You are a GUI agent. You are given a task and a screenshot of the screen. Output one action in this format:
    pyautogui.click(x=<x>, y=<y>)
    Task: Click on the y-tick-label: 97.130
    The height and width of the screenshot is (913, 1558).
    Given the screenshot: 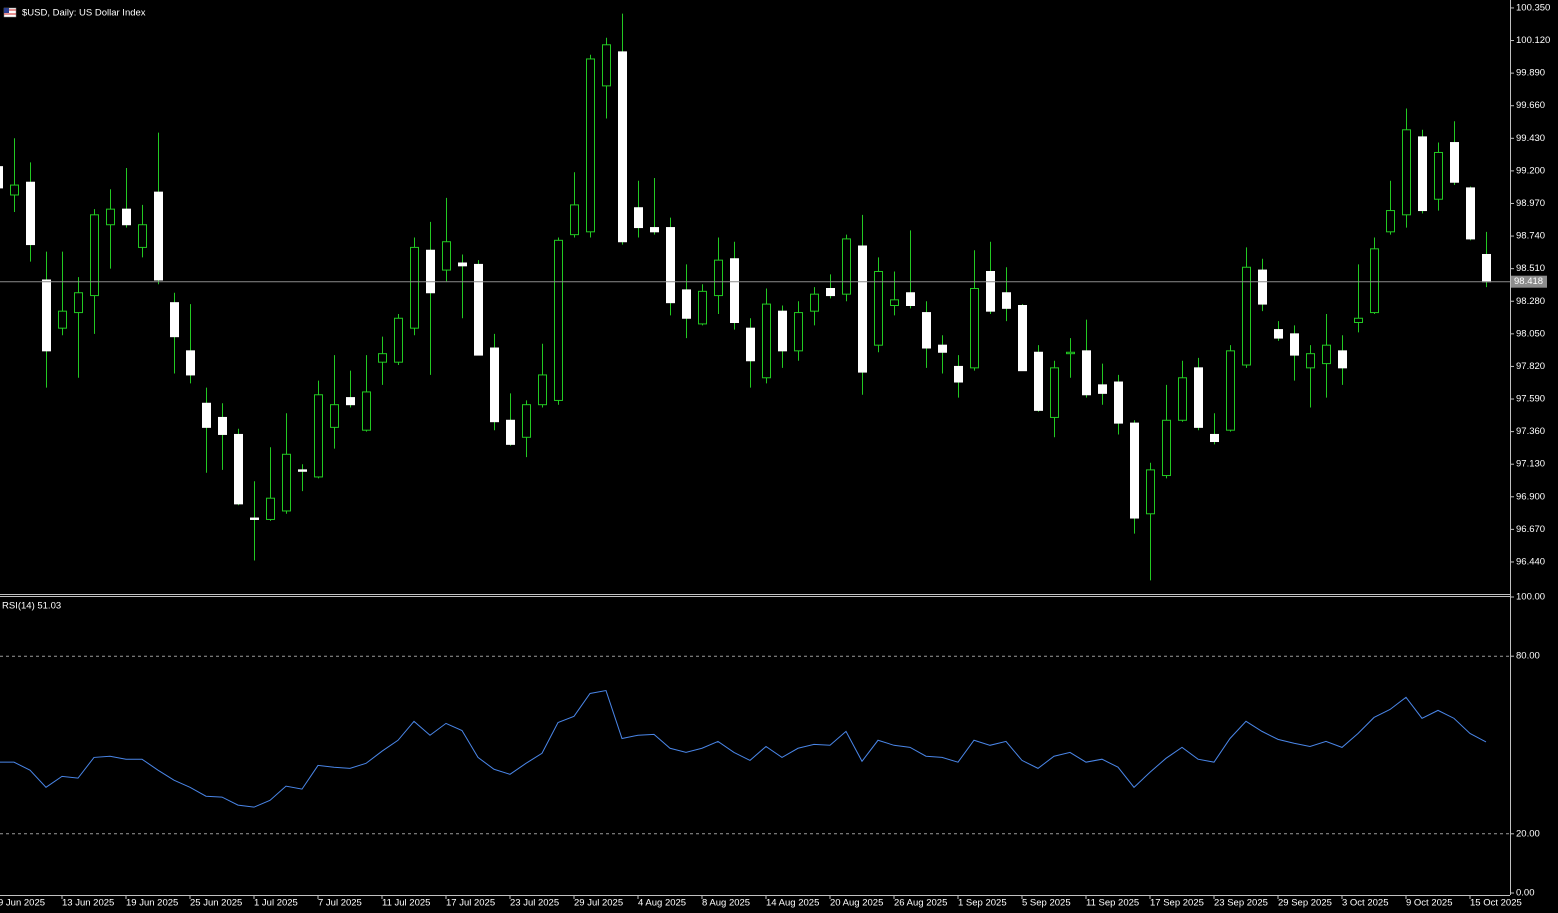 What is the action you would take?
    pyautogui.click(x=1530, y=464)
    